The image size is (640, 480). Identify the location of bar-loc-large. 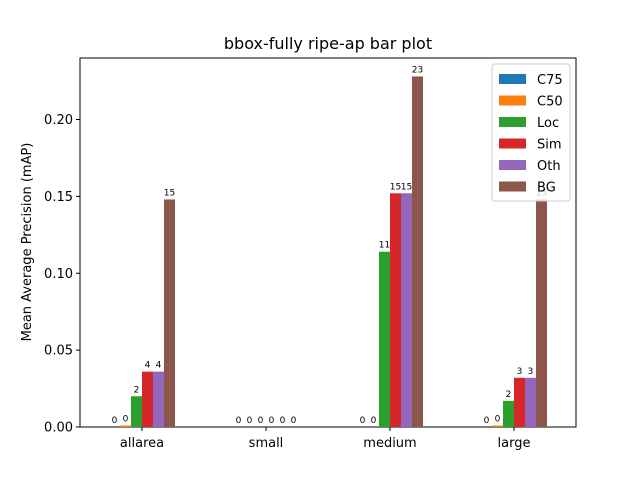
(508, 413).